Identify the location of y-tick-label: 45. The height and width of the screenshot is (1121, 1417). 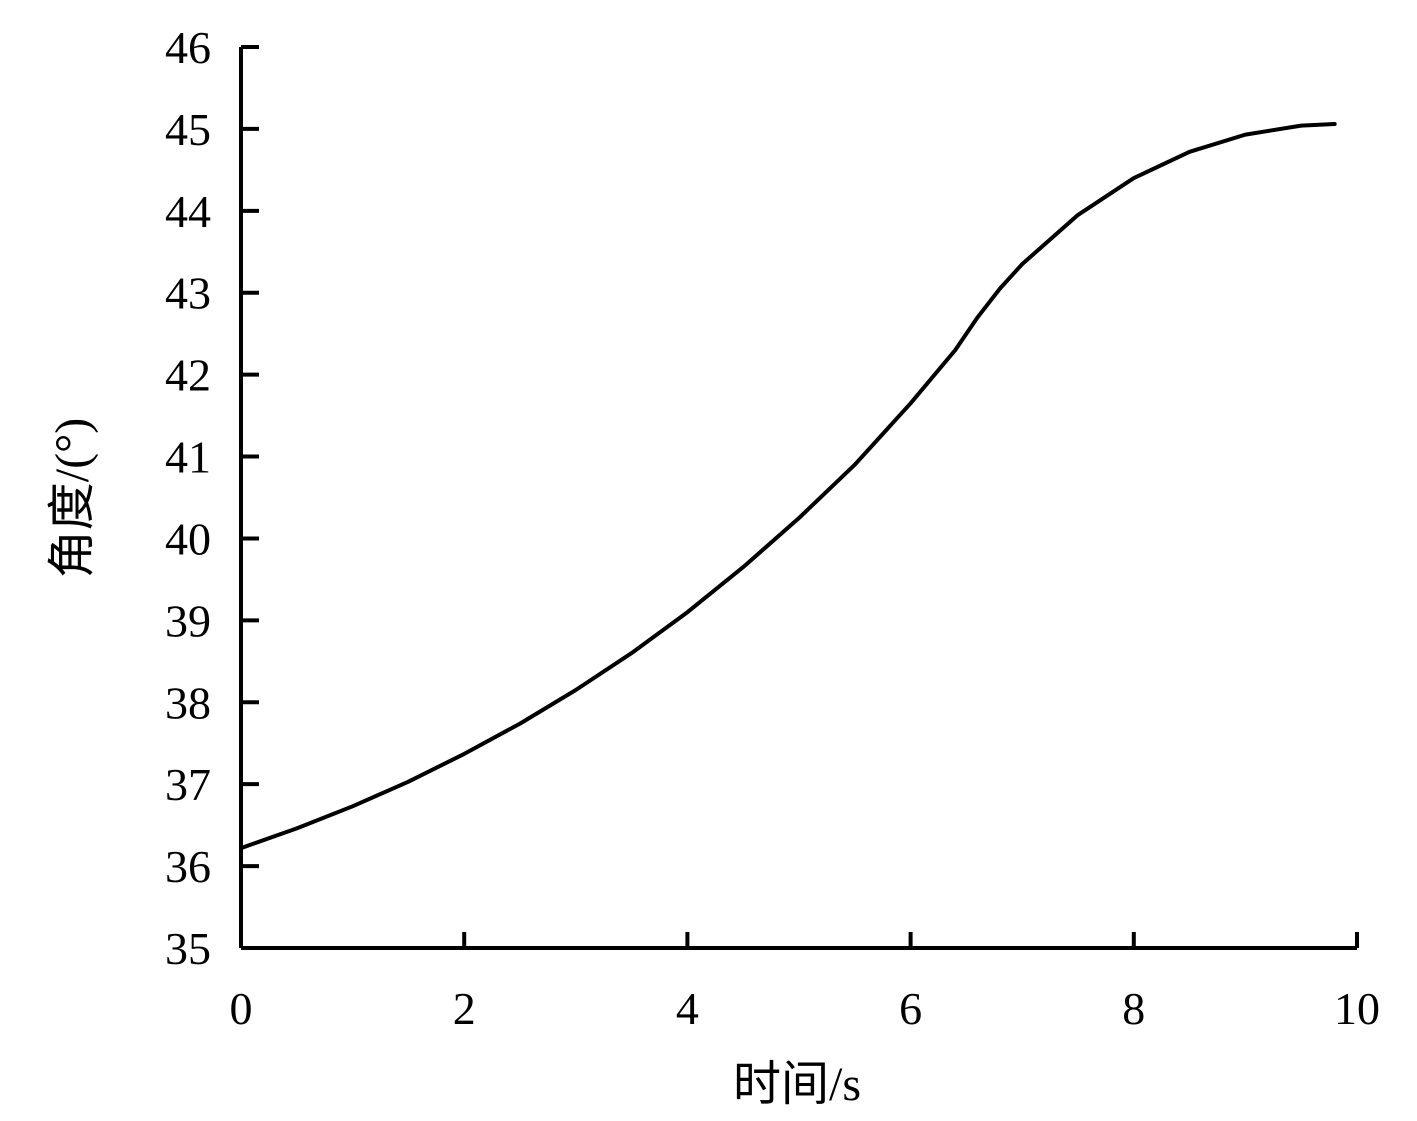
(188, 129).